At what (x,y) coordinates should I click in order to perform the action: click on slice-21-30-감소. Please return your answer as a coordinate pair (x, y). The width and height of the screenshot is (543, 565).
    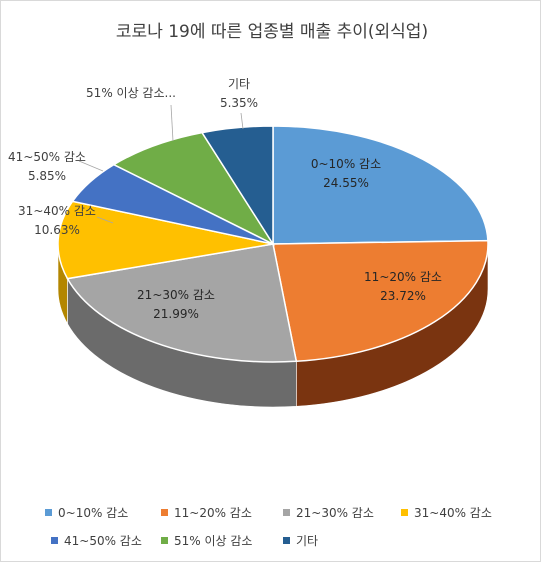
    Looking at the image, I should click on (182, 303).